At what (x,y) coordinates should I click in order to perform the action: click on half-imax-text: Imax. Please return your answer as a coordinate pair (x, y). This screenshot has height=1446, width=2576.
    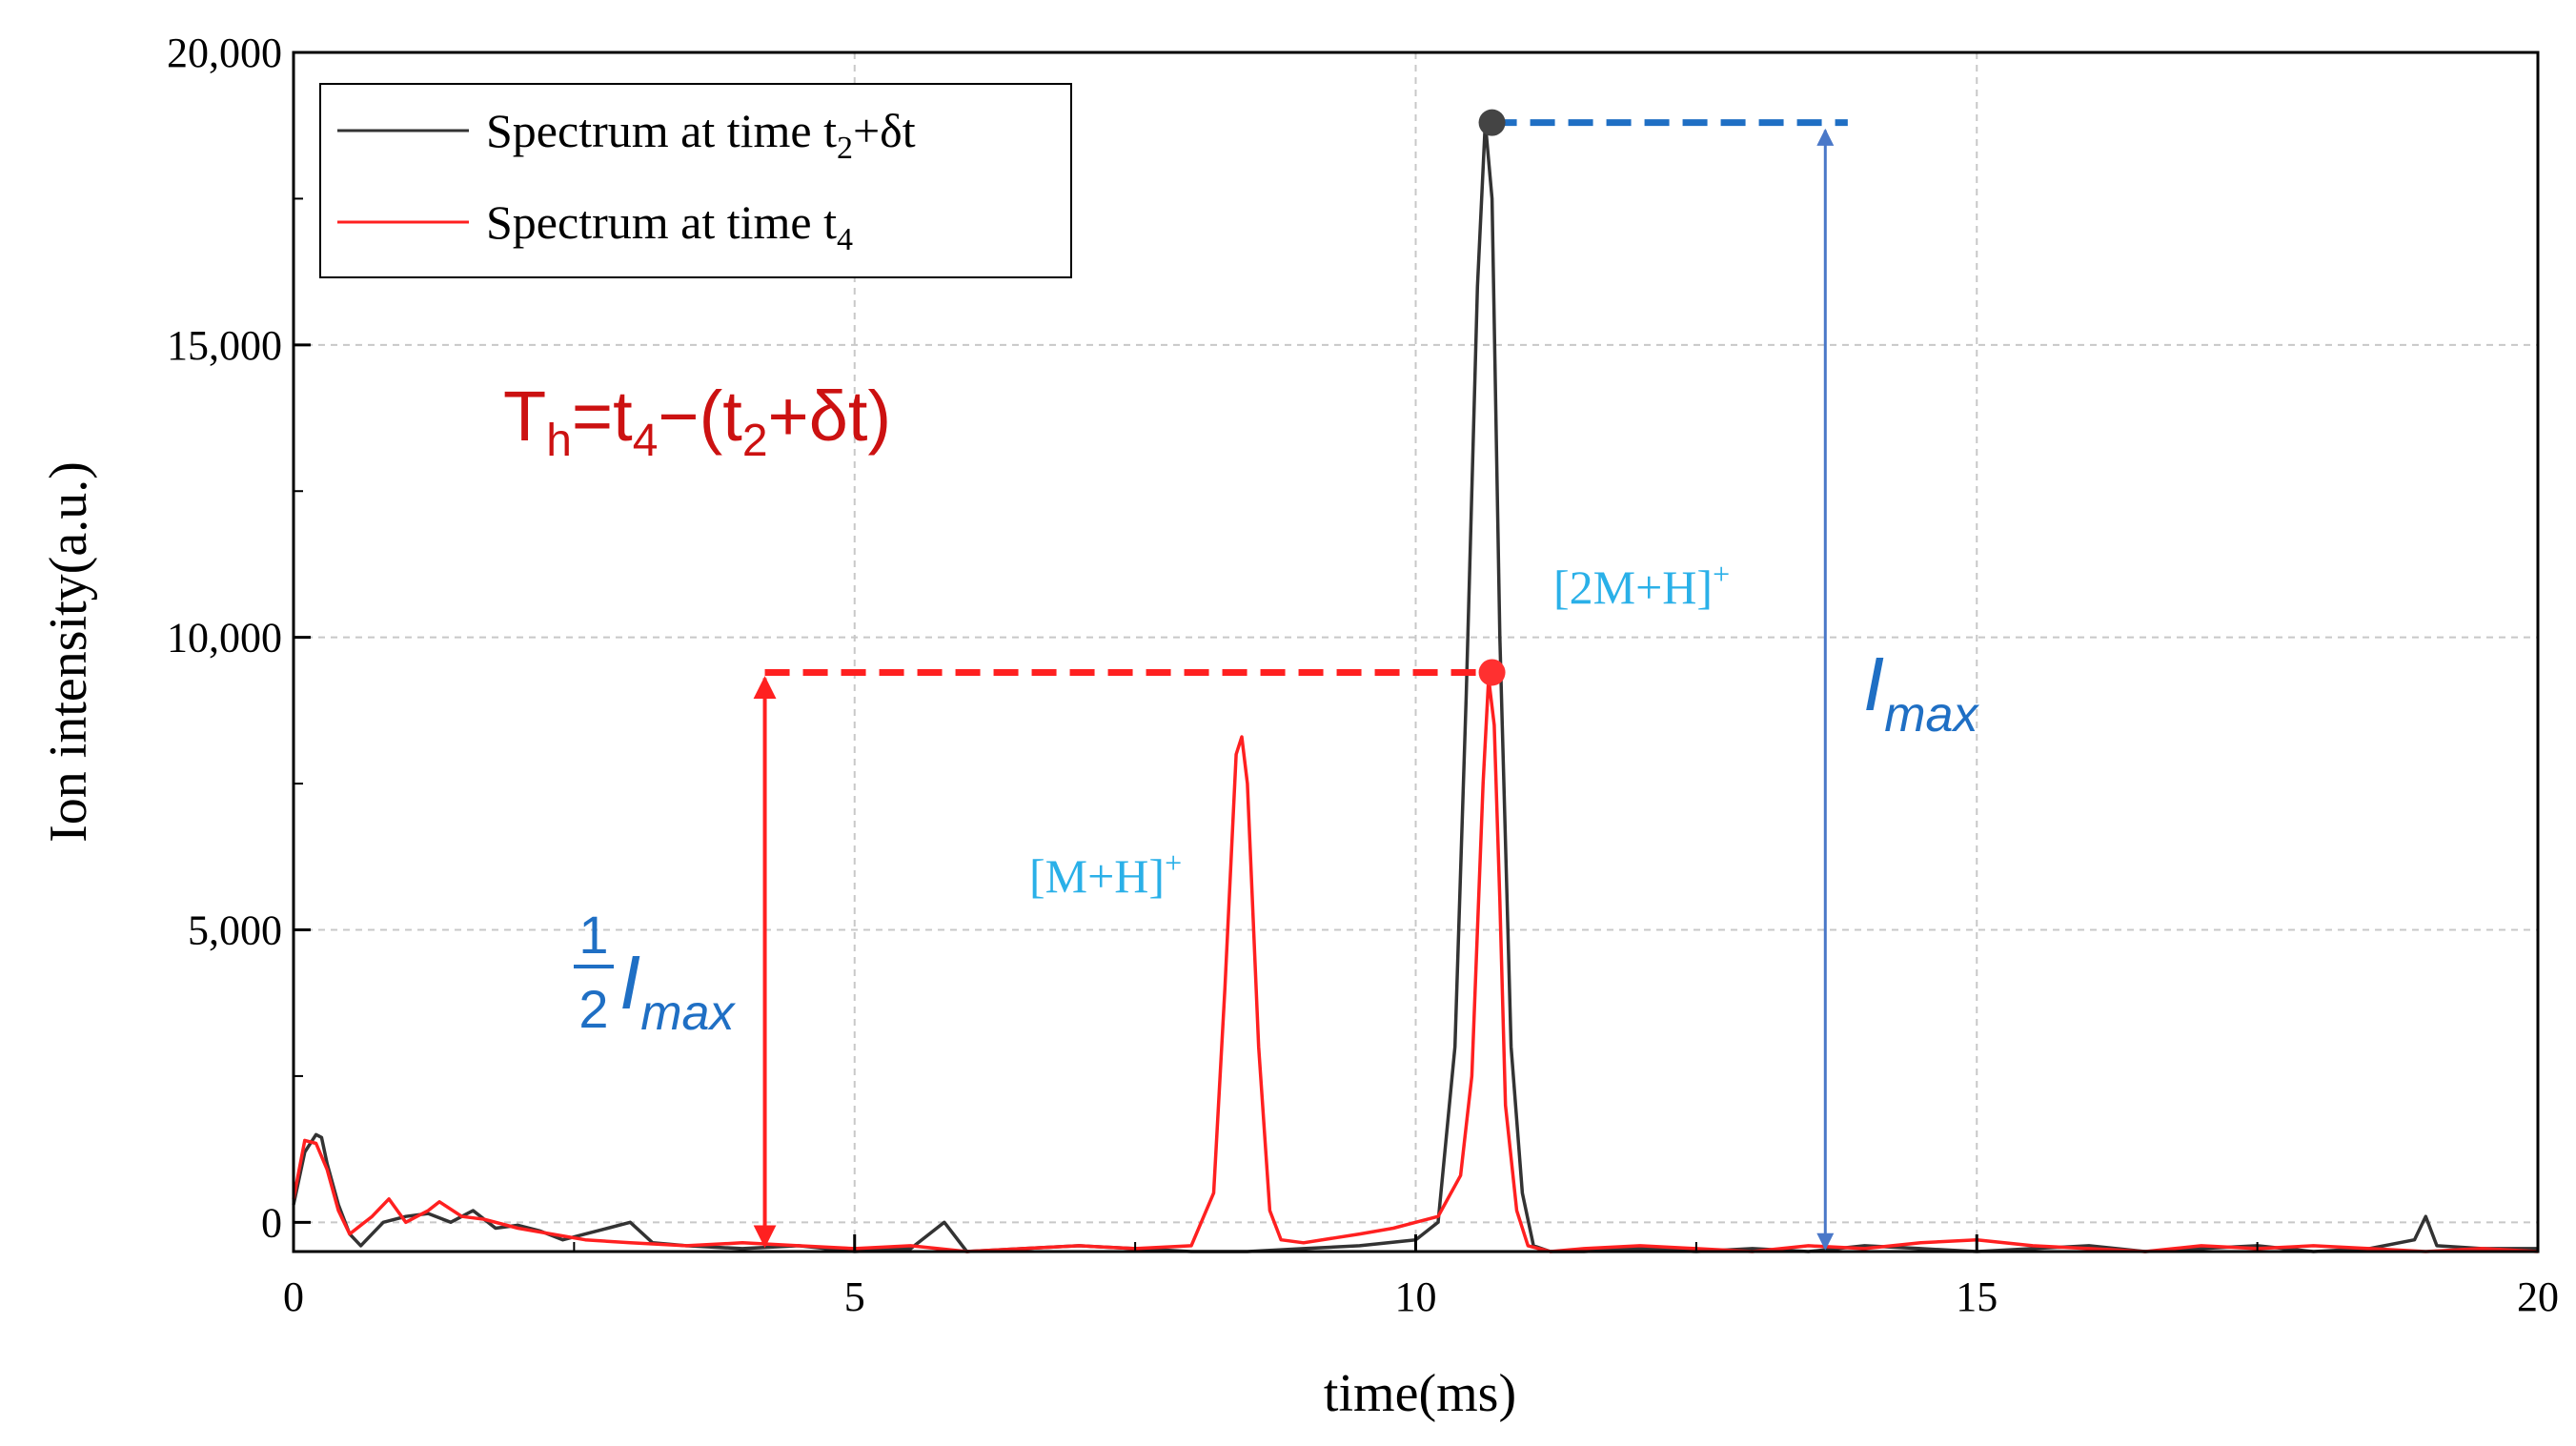
    Looking at the image, I should click on (677, 990).